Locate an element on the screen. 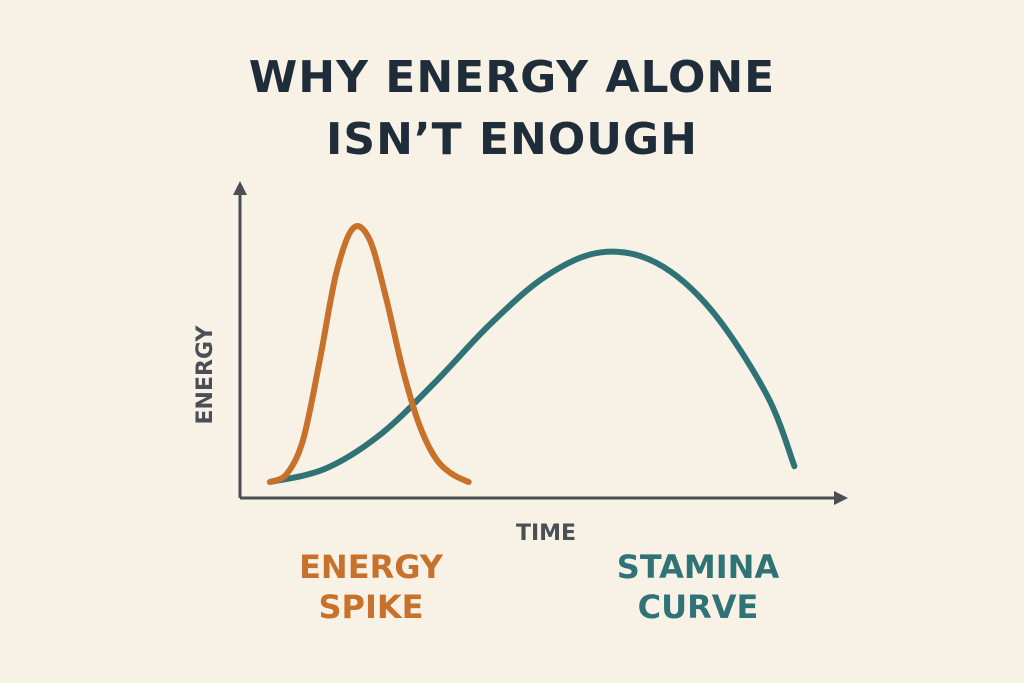 The height and width of the screenshot is (683, 1024). chart-title-line1: WHY ENERGY ALONE is located at coordinates (512, 77).